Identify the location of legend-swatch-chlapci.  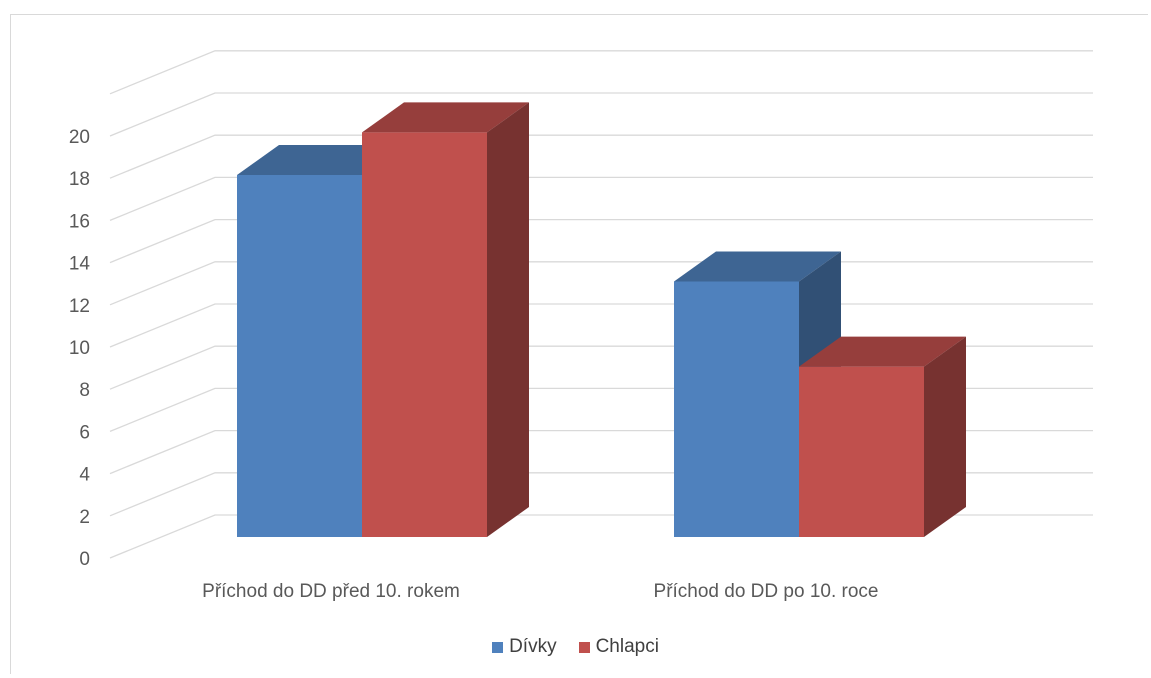
(584, 647).